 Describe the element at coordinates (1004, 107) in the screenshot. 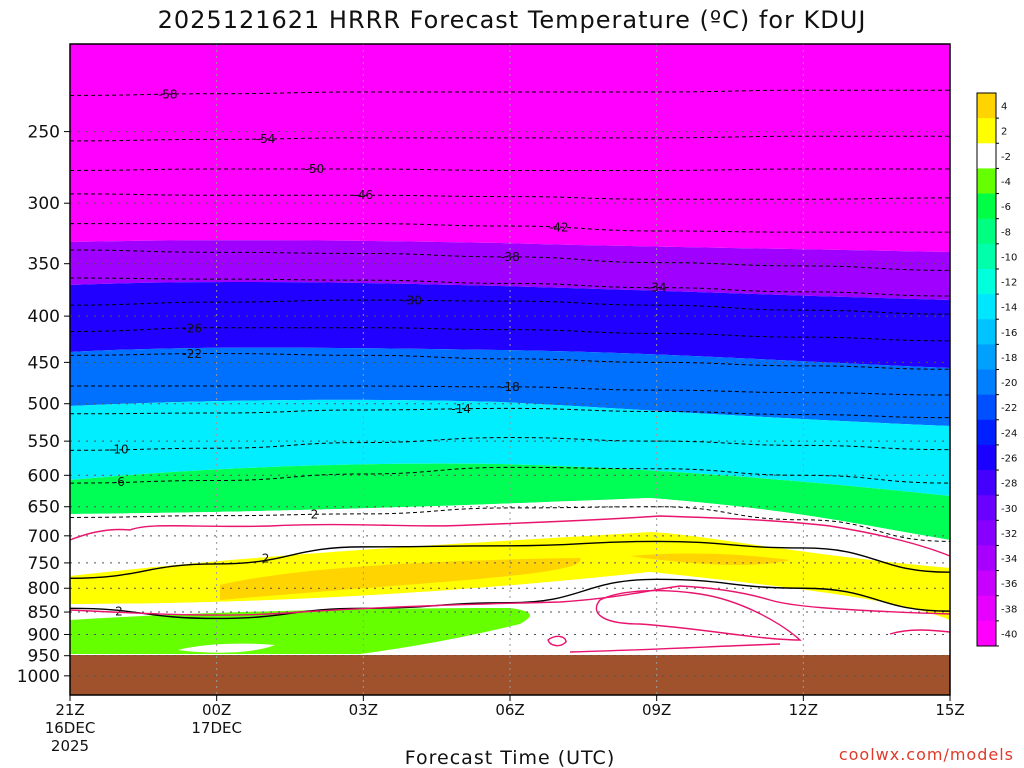

I see `colorbar-label: 4` at that location.